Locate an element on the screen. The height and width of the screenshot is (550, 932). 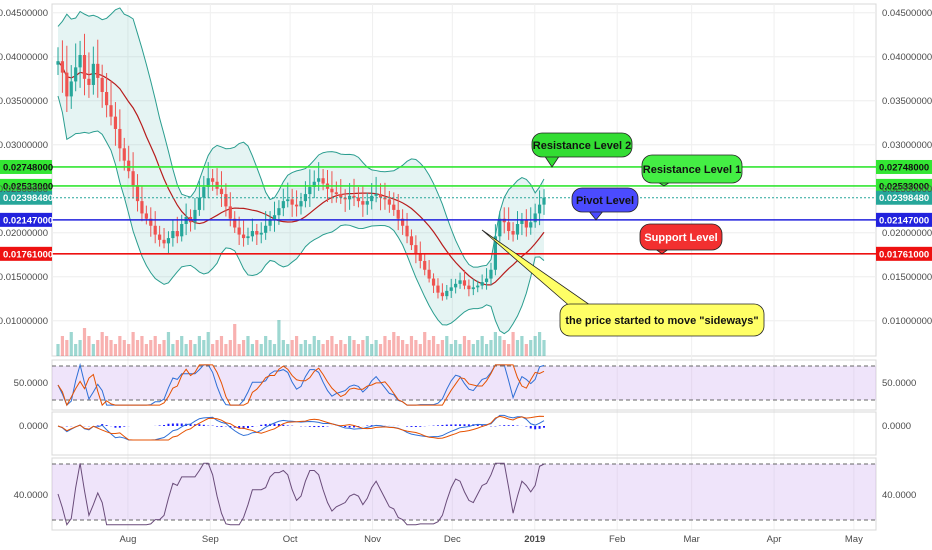
macd-pane-frame is located at coordinates (464, 433).